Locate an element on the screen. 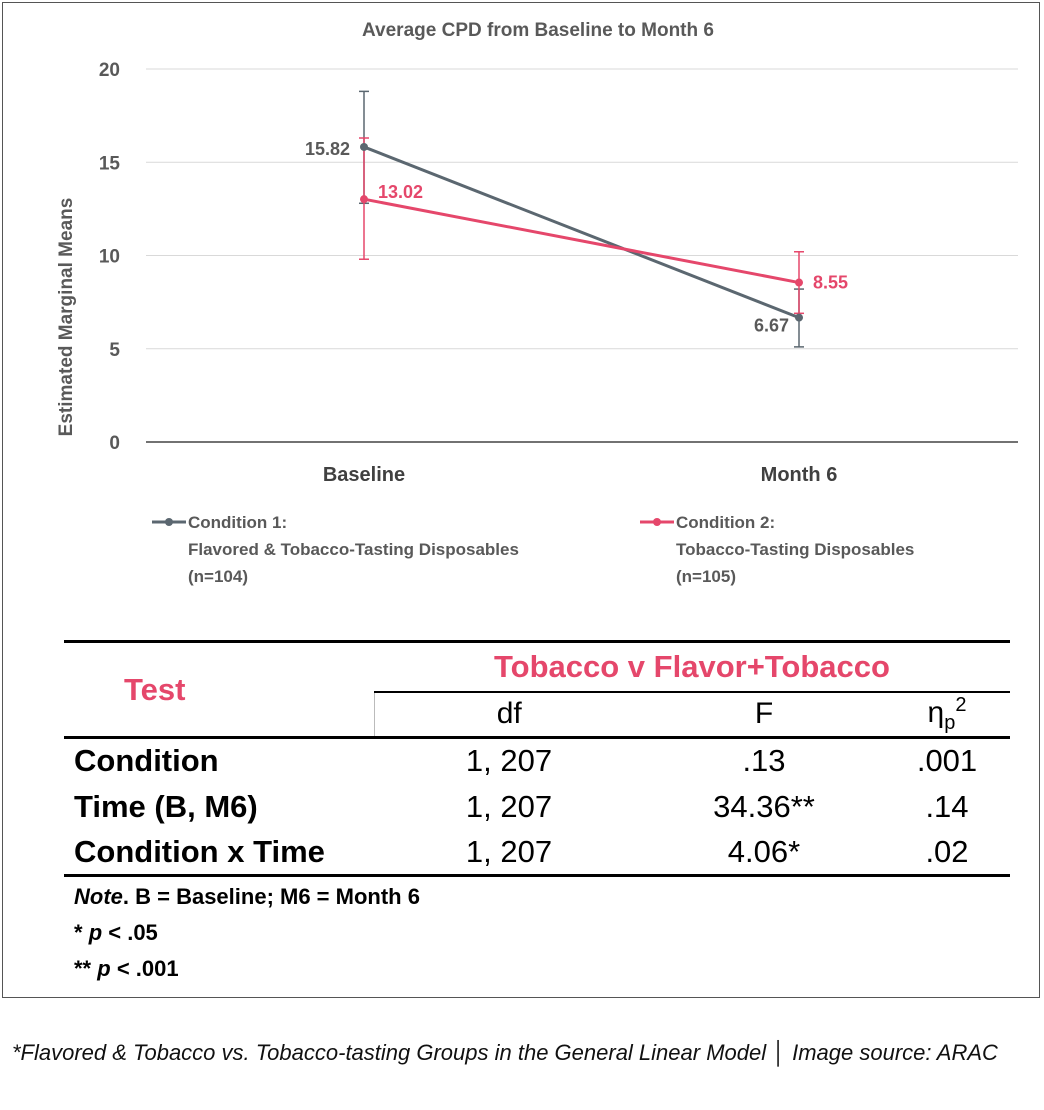 The height and width of the screenshot is (1110, 1044). row-test: Condition x Time is located at coordinates (199, 851).